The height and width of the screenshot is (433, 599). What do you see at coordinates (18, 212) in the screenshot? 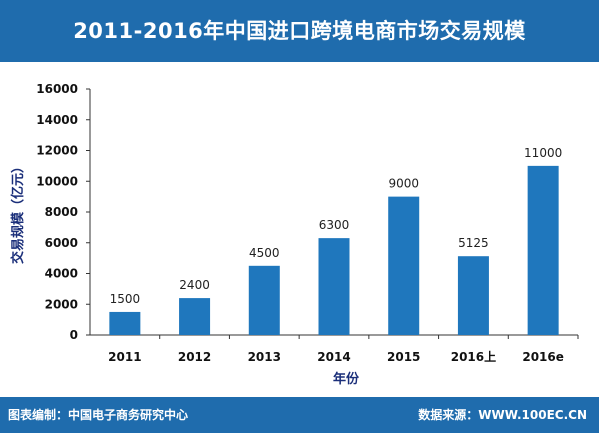
I see `y-axis-title: 交易规模（亿元）` at bounding box center [18, 212].